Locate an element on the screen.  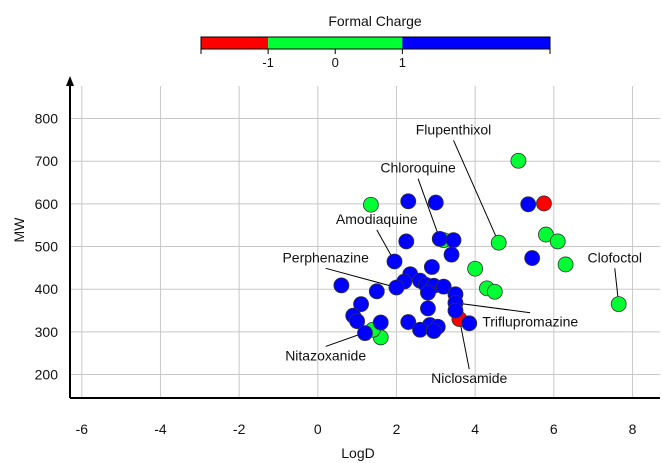
x-tick-label: 6 is located at coordinates (554, 429).